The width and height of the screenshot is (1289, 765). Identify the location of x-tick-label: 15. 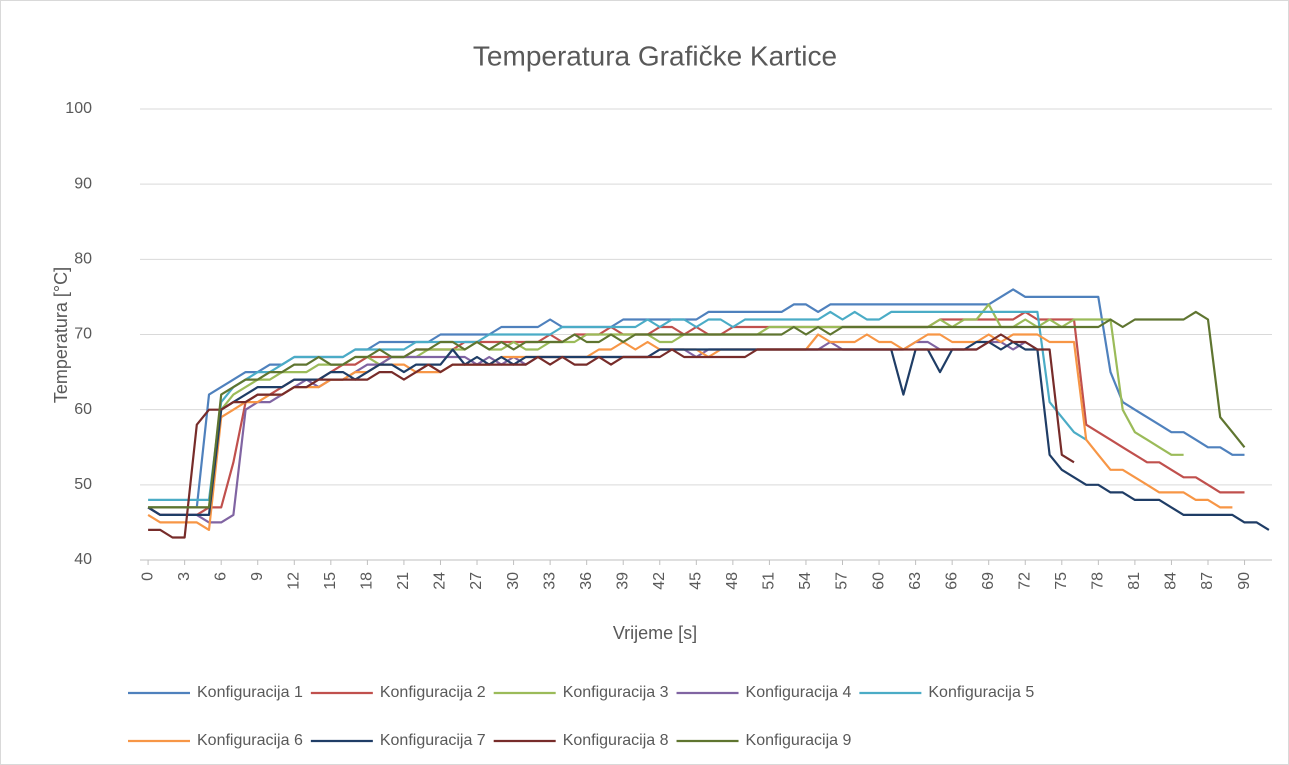
(330, 581).